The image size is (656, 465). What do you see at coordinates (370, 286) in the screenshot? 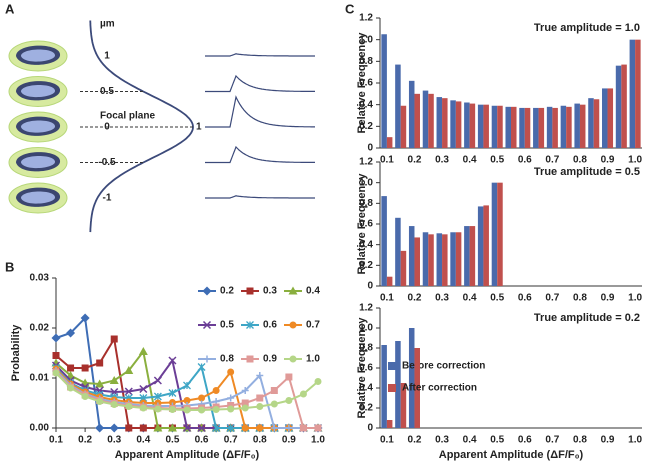
I see `y-tick-label: 0` at bounding box center [370, 286].